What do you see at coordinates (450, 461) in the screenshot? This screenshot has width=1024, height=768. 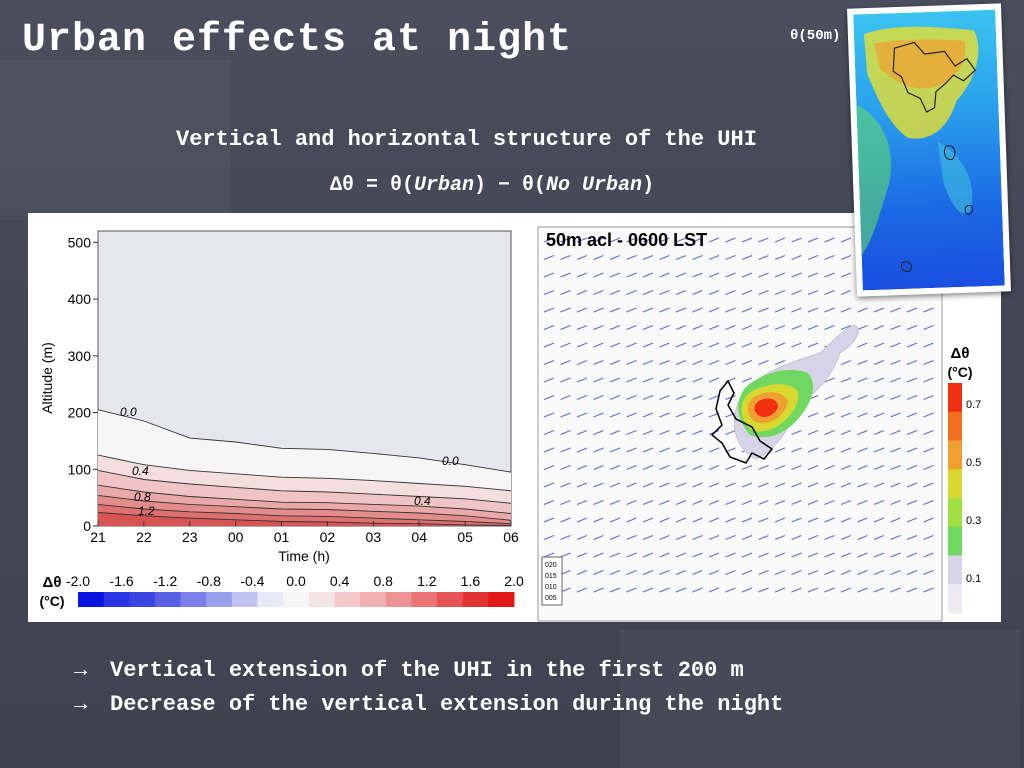 I see `contour-label: 0.0` at bounding box center [450, 461].